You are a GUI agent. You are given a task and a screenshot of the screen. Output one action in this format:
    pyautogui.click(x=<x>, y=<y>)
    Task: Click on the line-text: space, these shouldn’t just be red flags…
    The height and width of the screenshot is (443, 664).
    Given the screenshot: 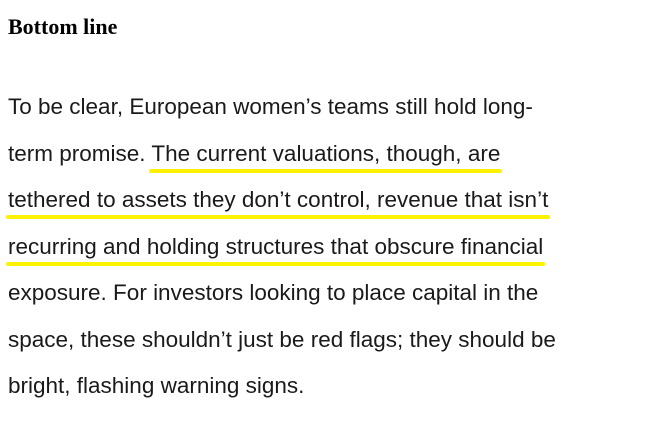 What is the action you would take?
    pyautogui.click(x=282, y=339)
    